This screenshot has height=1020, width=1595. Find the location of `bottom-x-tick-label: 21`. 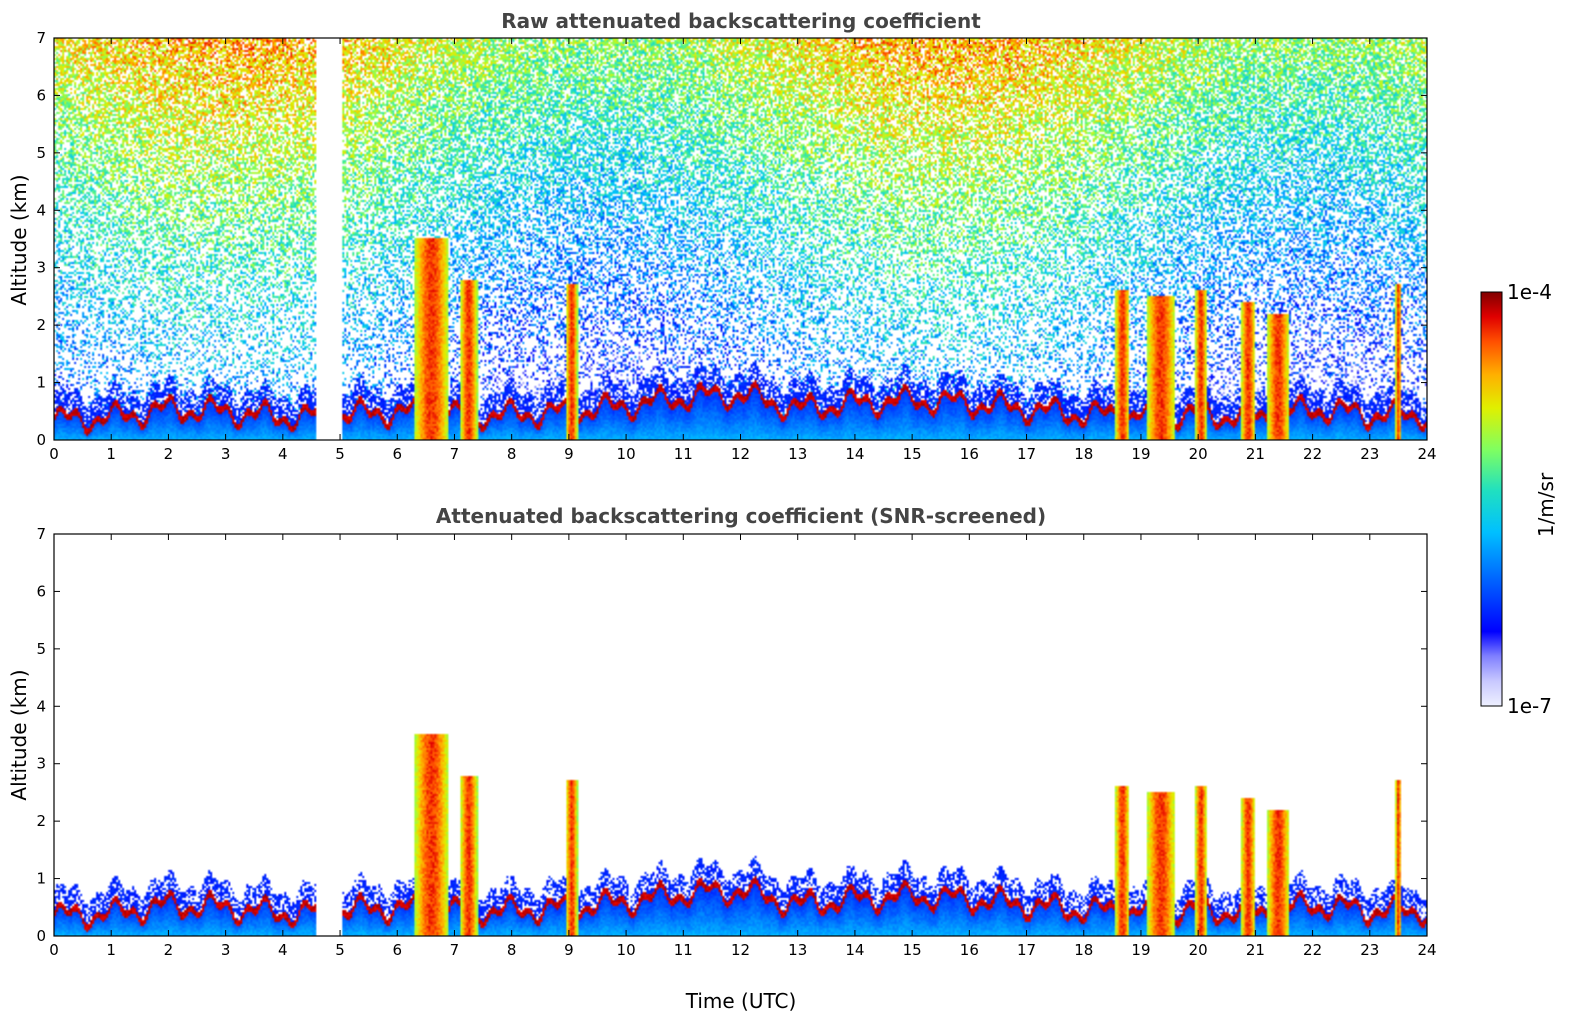

bottom-x-tick-label: 21 is located at coordinates (1255, 950).